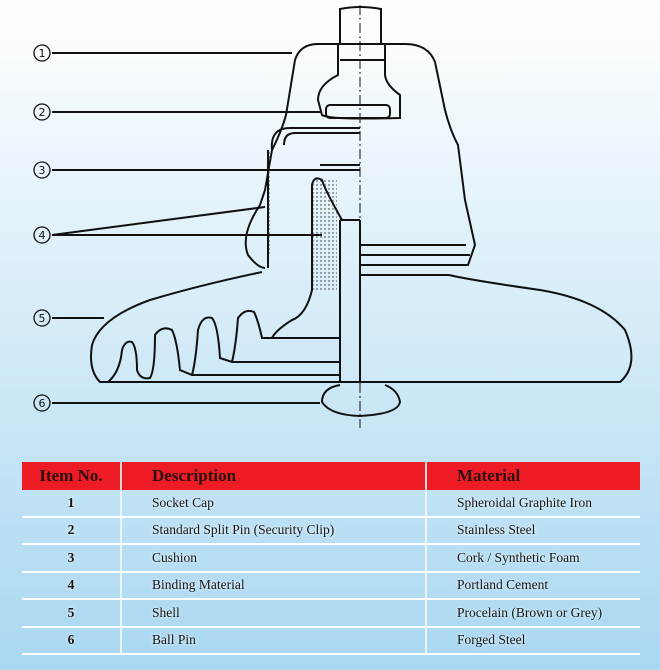  I want to click on split-pin, so click(358, 111).